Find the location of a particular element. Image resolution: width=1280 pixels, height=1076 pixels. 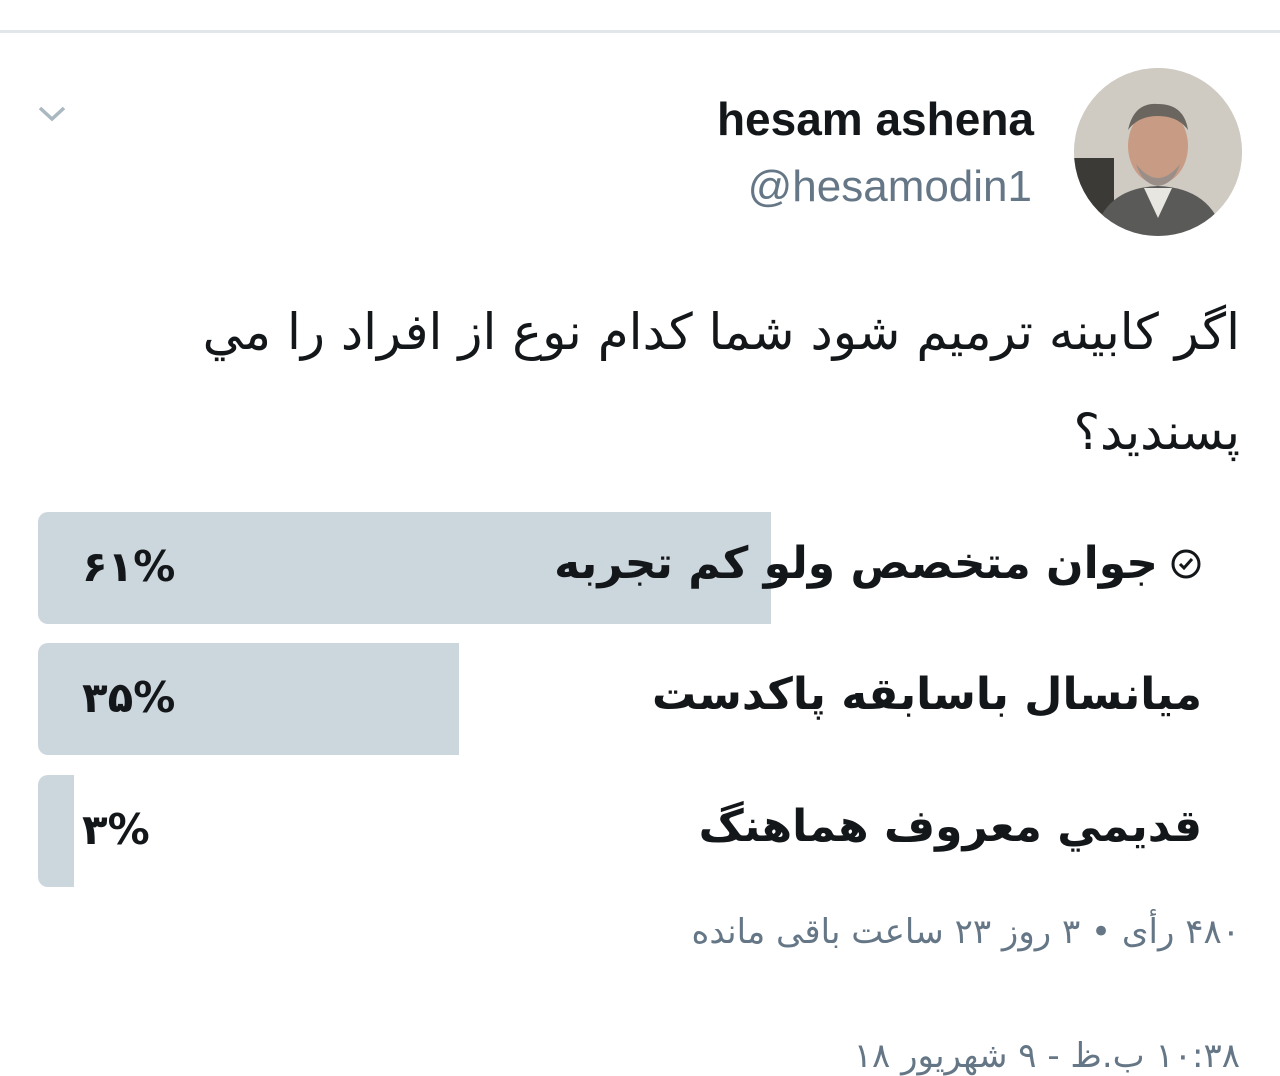

check-circle-icon is located at coordinates (1186, 563).